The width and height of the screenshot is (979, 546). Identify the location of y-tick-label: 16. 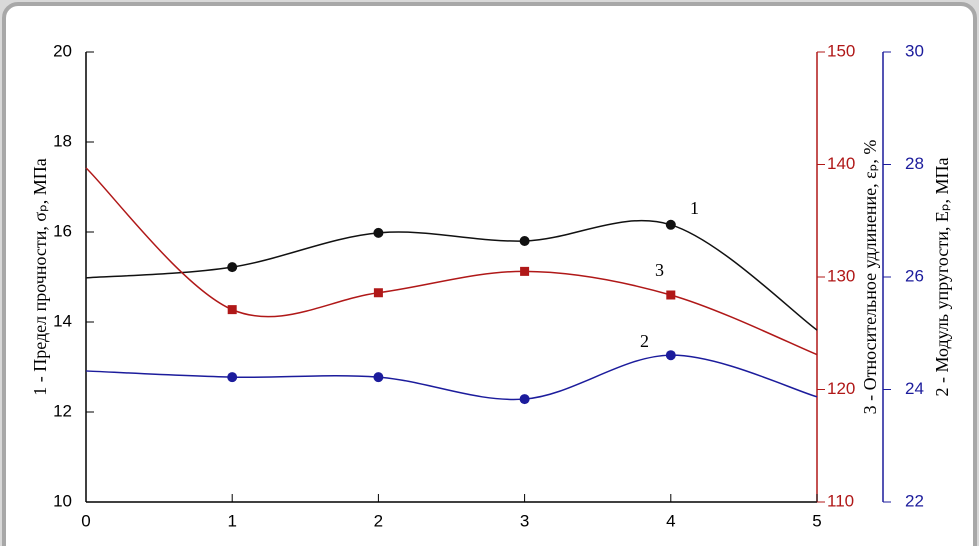
(62, 230).